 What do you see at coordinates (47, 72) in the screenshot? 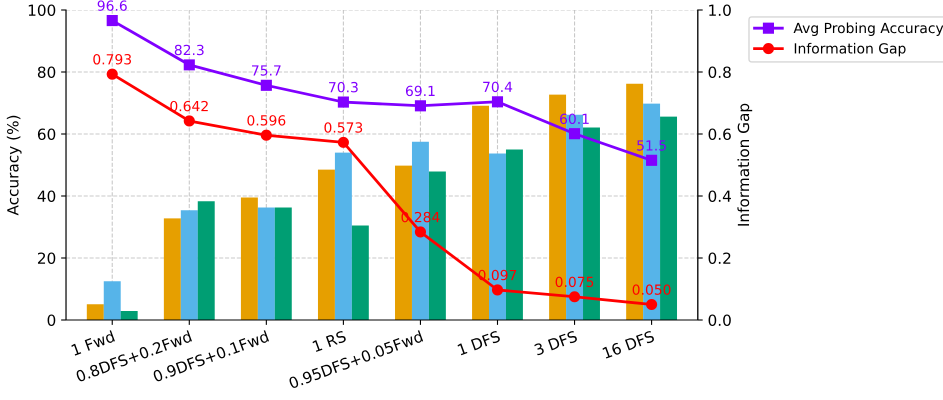
I see `y-tick-label: 80` at bounding box center [47, 72].